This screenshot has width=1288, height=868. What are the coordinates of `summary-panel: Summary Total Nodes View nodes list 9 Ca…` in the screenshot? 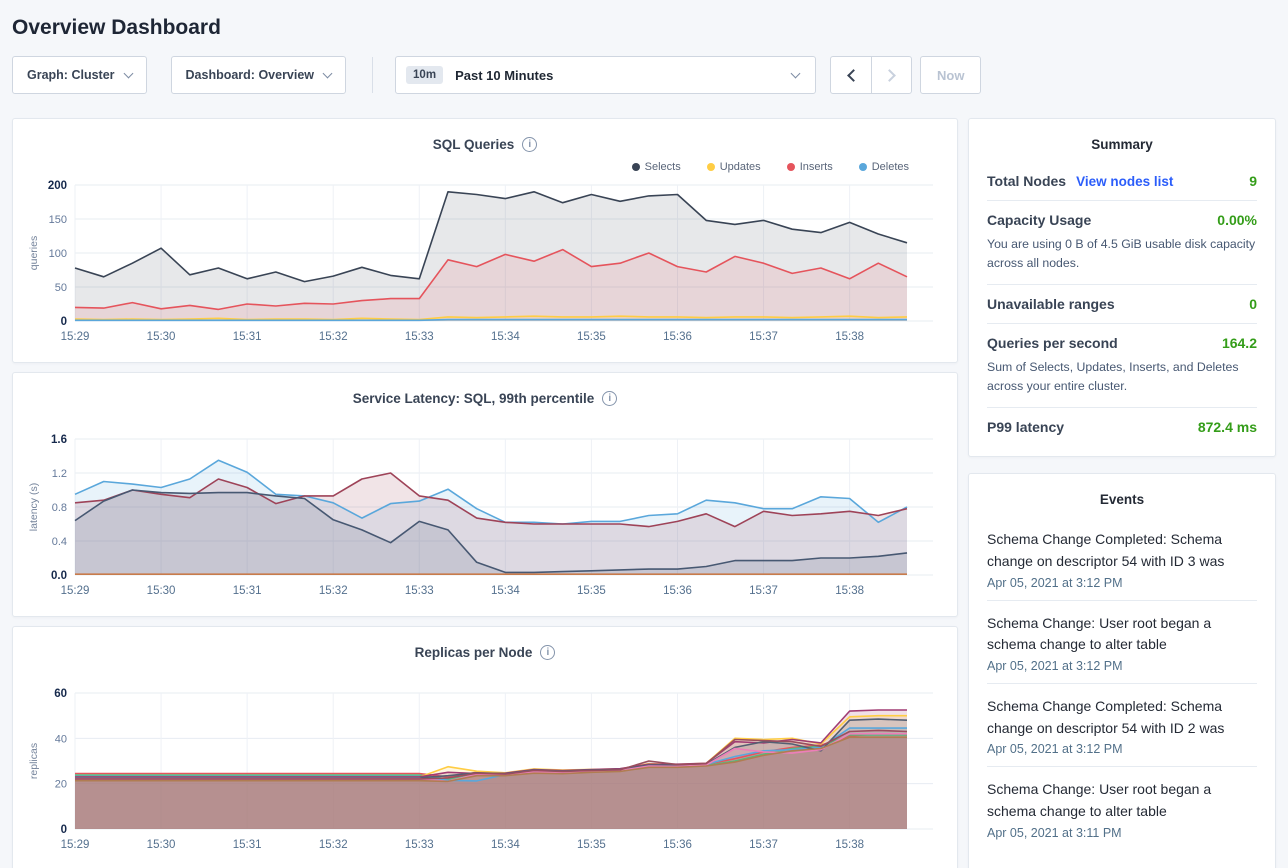 It's located at (1122, 288).